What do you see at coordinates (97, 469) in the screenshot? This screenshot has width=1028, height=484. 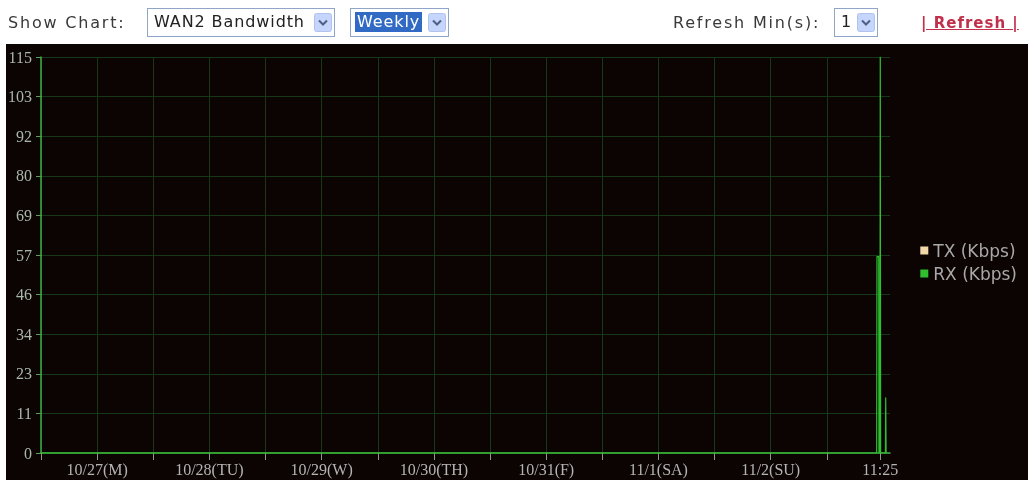 I see `x-tick-label: 10/27(M)` at bounding box center [97, 469].